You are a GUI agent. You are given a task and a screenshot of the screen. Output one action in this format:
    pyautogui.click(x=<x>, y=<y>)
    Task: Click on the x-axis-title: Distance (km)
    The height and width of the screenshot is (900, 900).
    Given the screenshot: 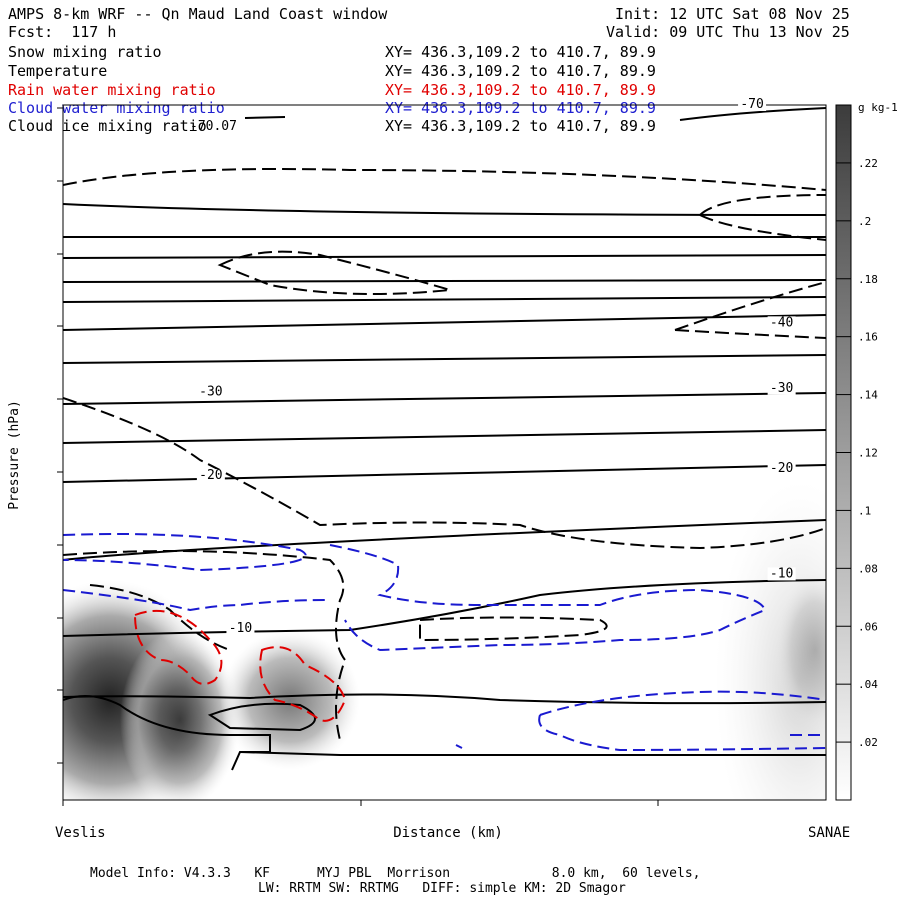 What is the action you would take?
    pyautogui.click(x=448, y=833)
    